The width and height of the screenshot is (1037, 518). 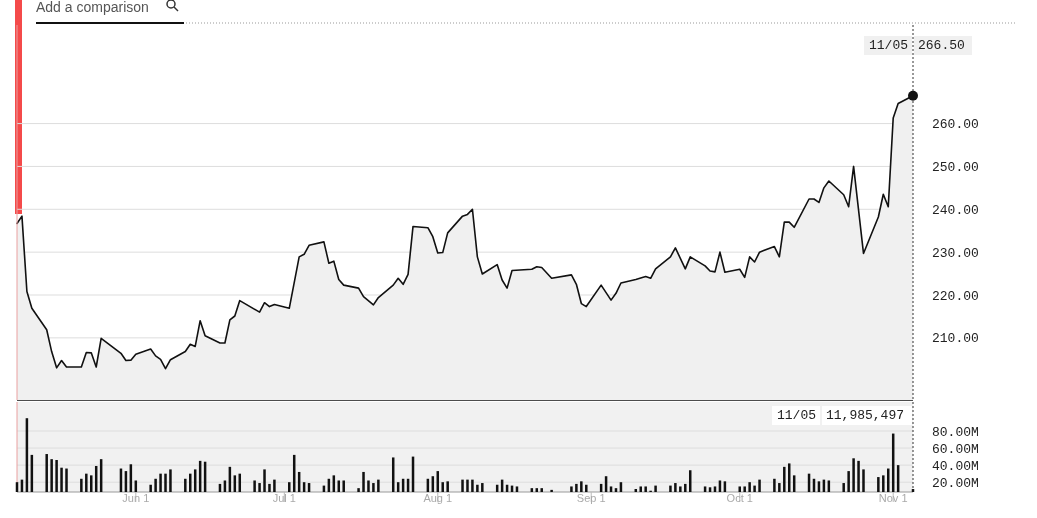 What do you see at coordinates (955, 125) in the screenshot?
I see `y-tick-label: 260.00` at bounding box center [955, 125].